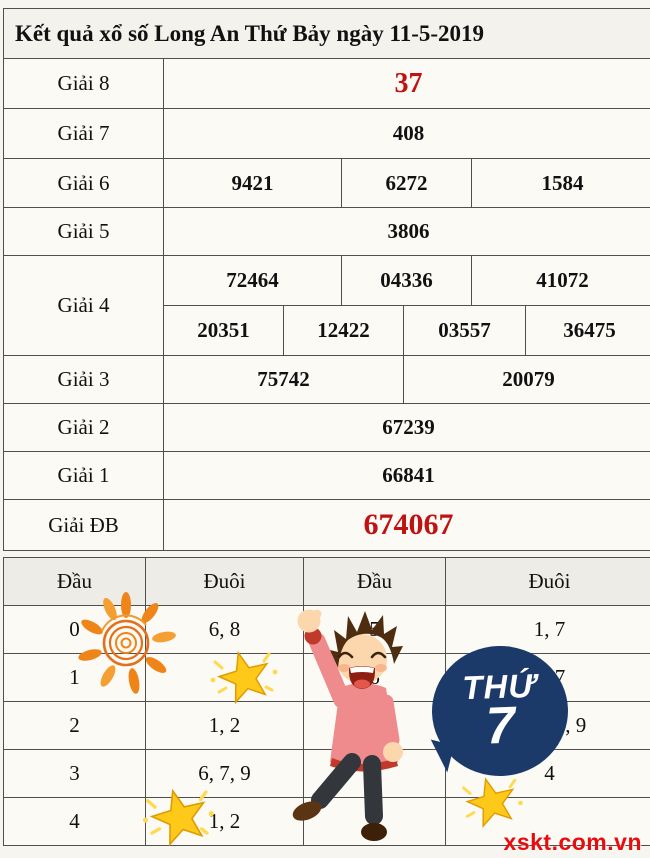 The image size is (650, 858). Describe the element at coordinates (547, 581) in the screenshot. I see `loto-header-duoi-right: Đuôi` at that location.